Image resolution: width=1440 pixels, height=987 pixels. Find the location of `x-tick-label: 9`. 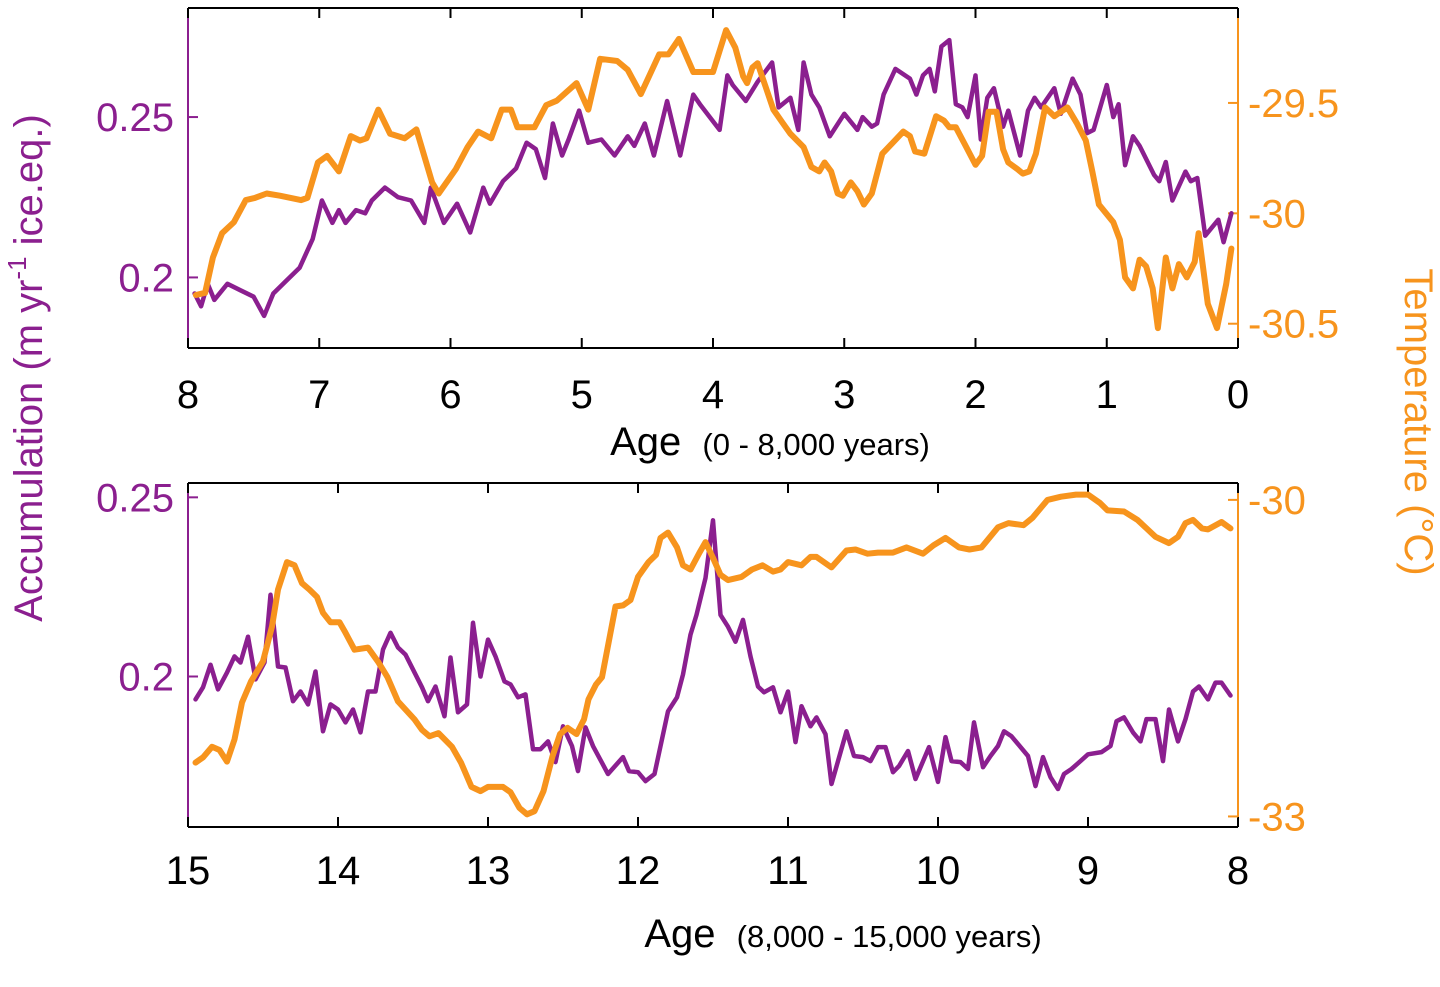

x-tick-label: 9 is located at coordinates (1088, 871).